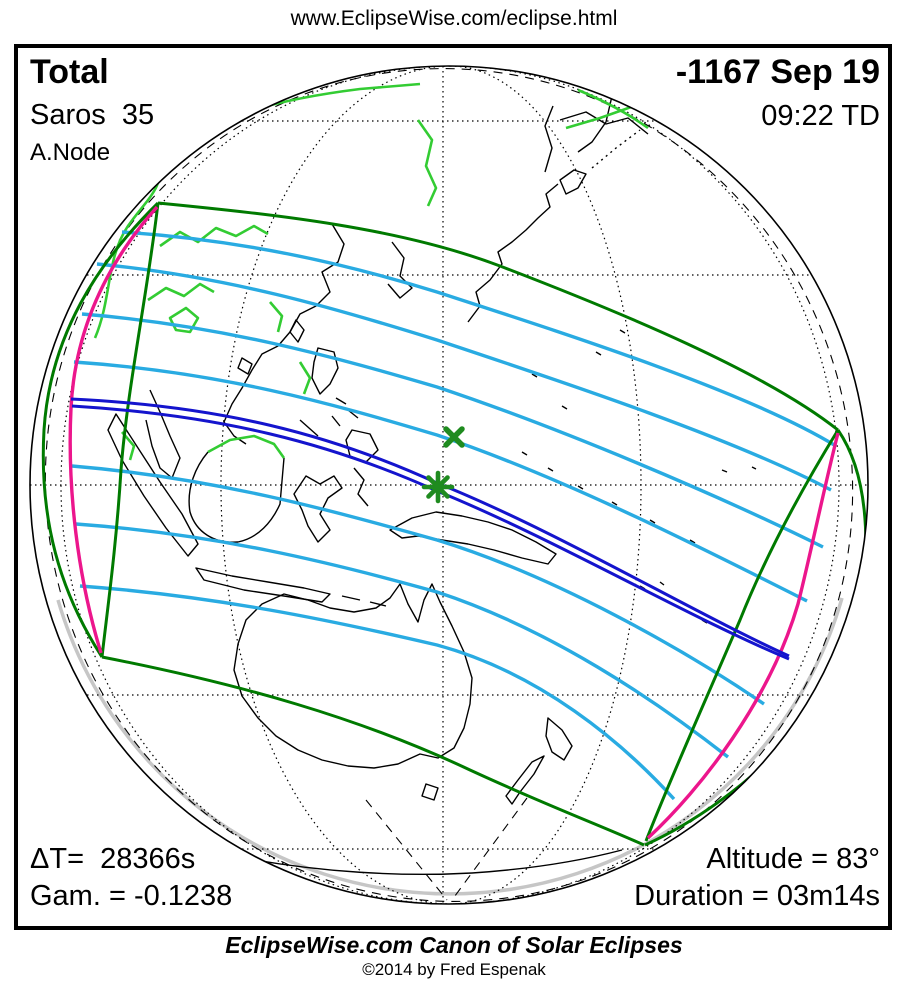 The height and width of the screenshot is (1004, 908). I want to click on footer-copyright: ©2014 by Fred Espenak, so click(454, 969).